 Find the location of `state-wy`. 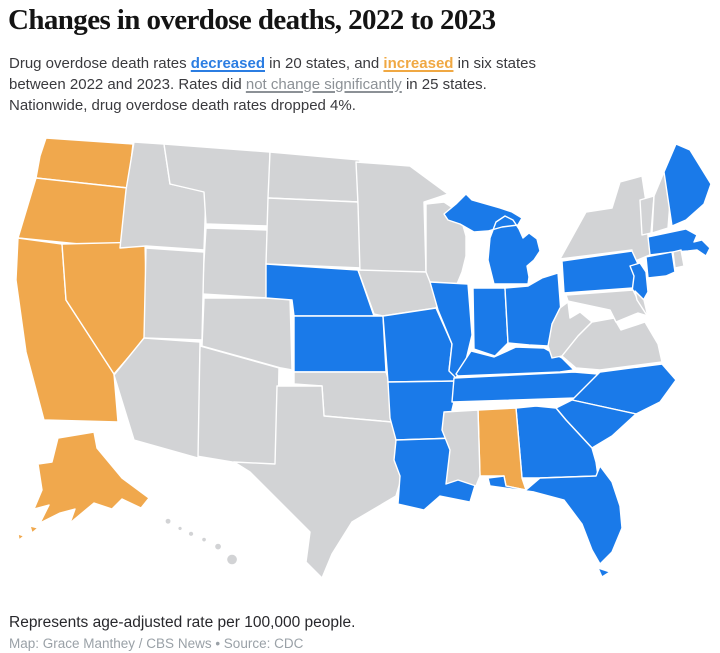

state-wy is located at coordinates (235, 263).